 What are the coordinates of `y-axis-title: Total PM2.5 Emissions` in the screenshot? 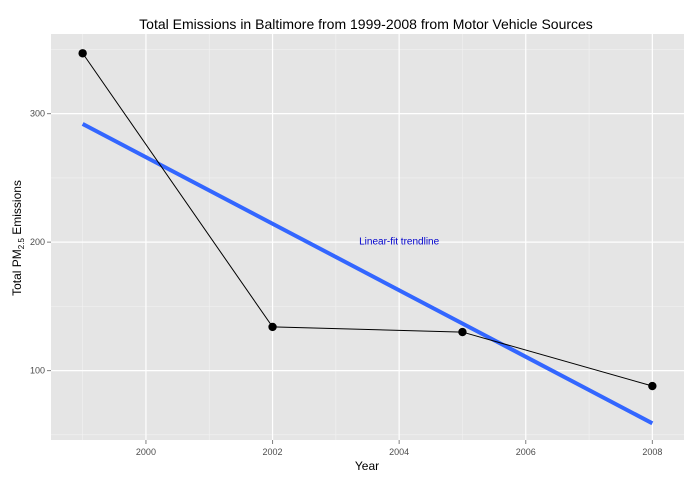 It's located at (18, 238).